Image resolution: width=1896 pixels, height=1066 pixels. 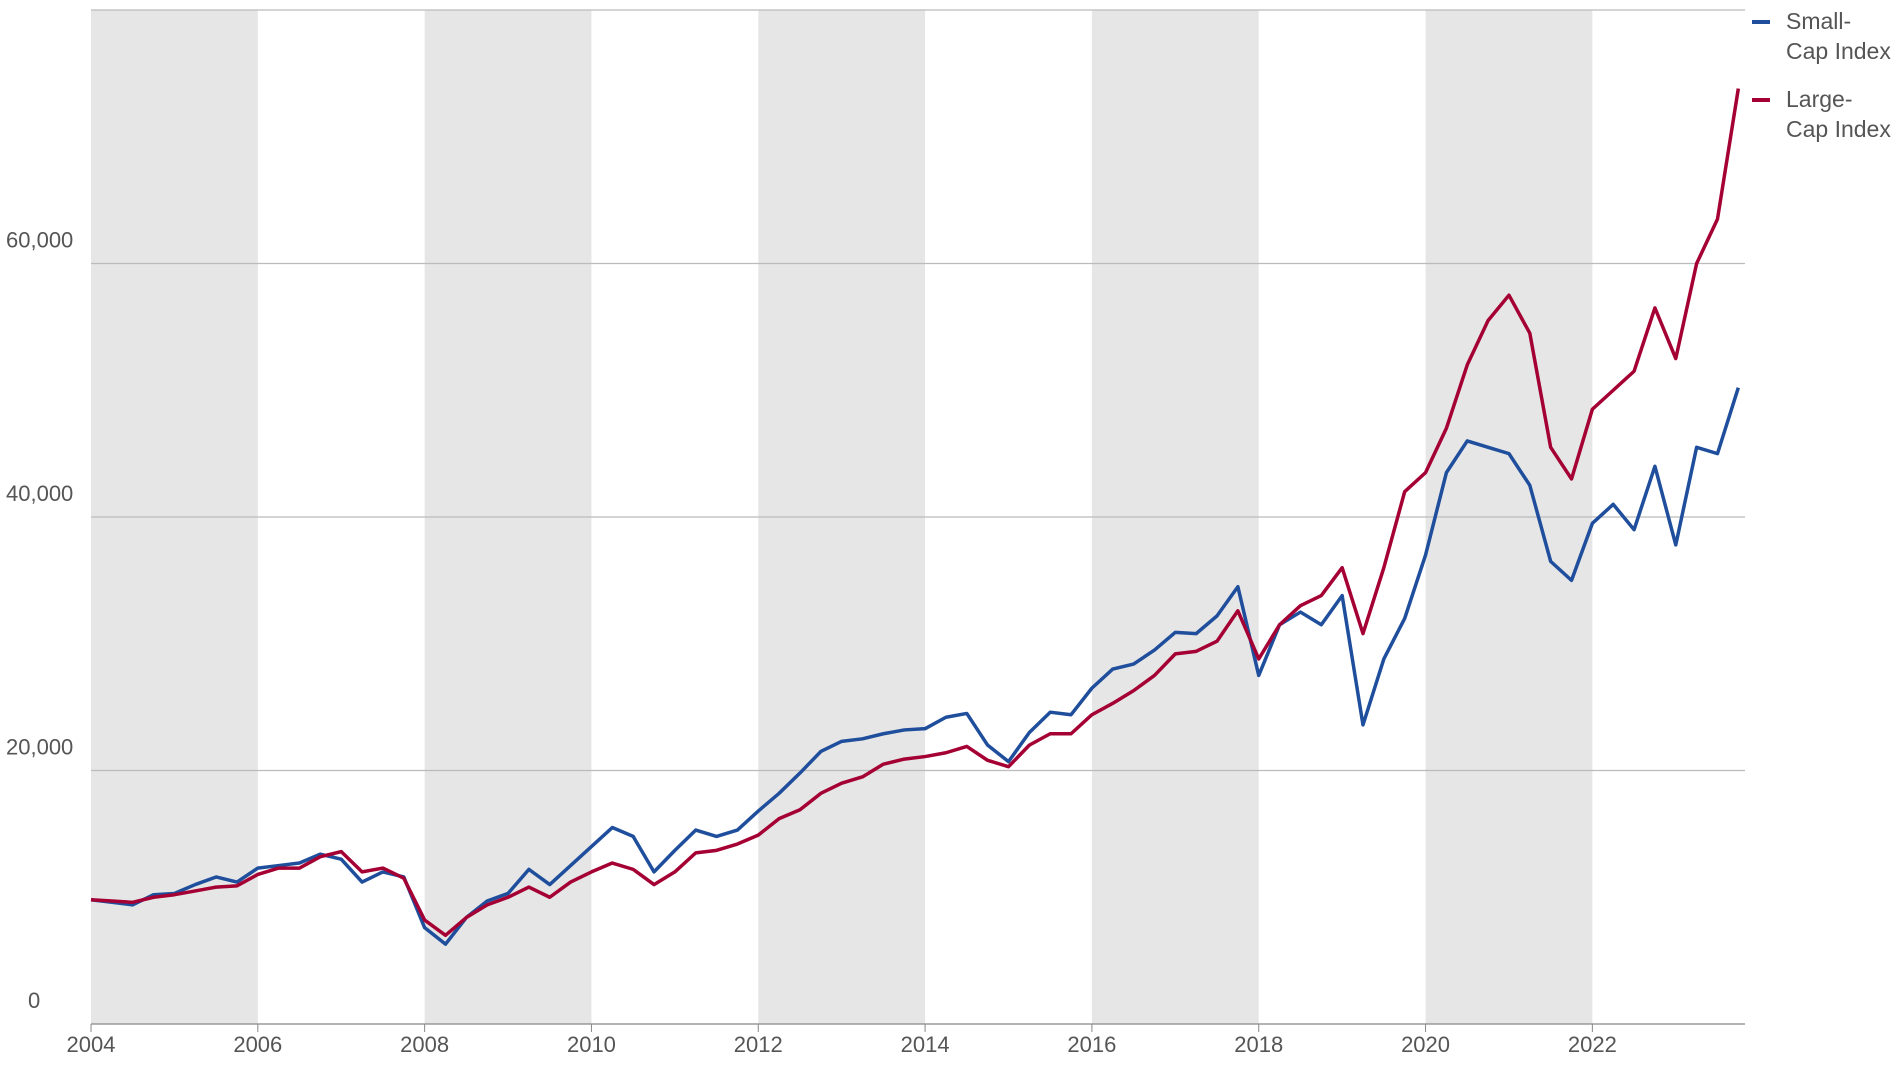 I want to click on y-tick-label: 60,000, so click(x=39, y=240).